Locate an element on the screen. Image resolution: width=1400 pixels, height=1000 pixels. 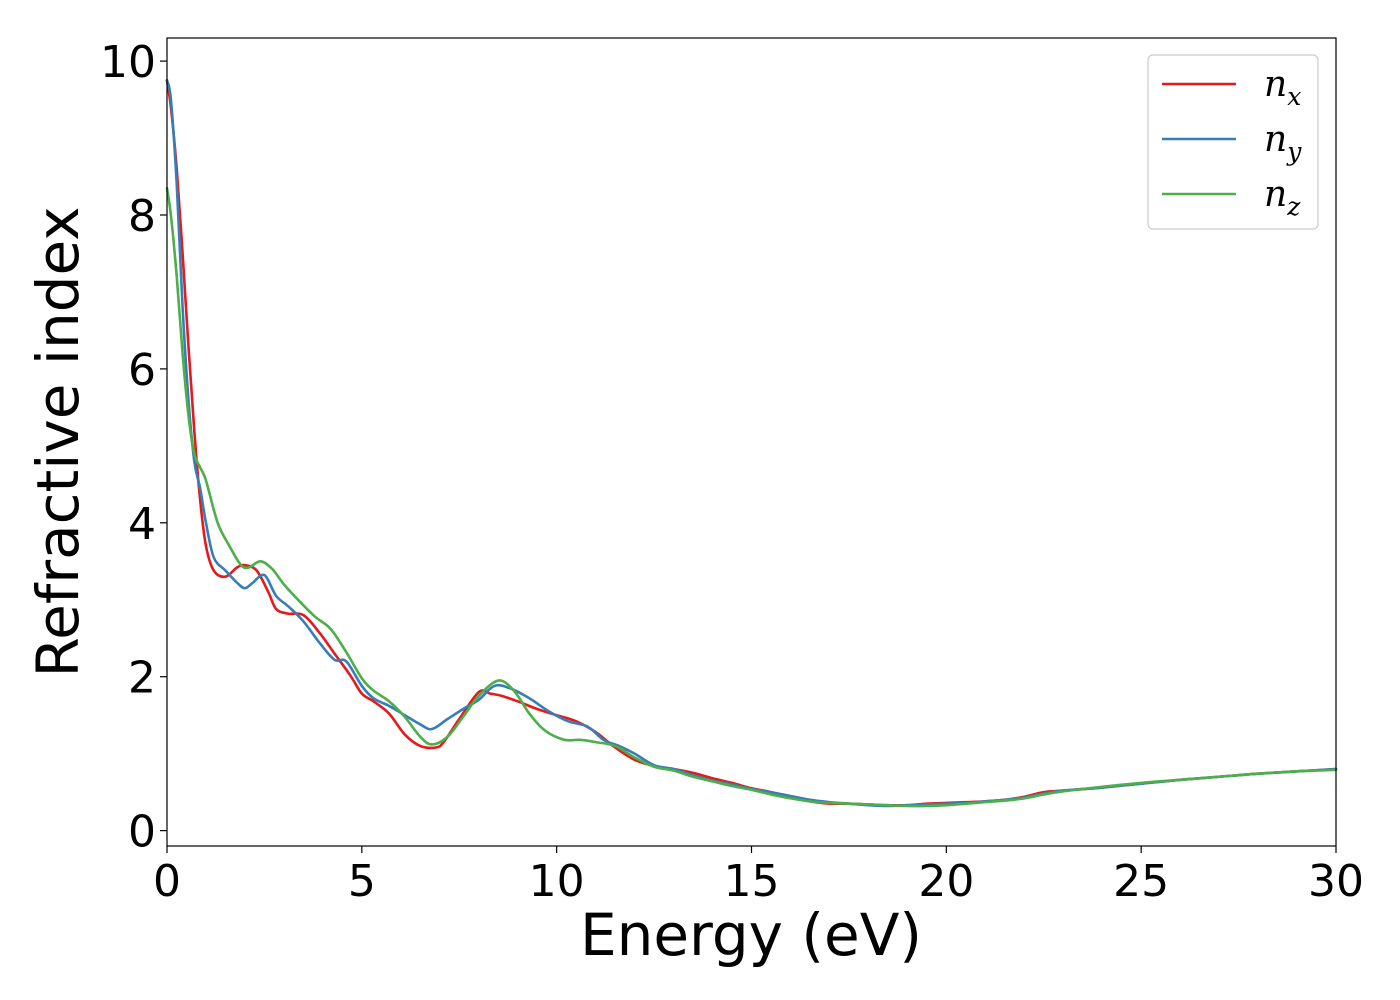
y-tick-label: 2 is located at coordinates (142, 678).